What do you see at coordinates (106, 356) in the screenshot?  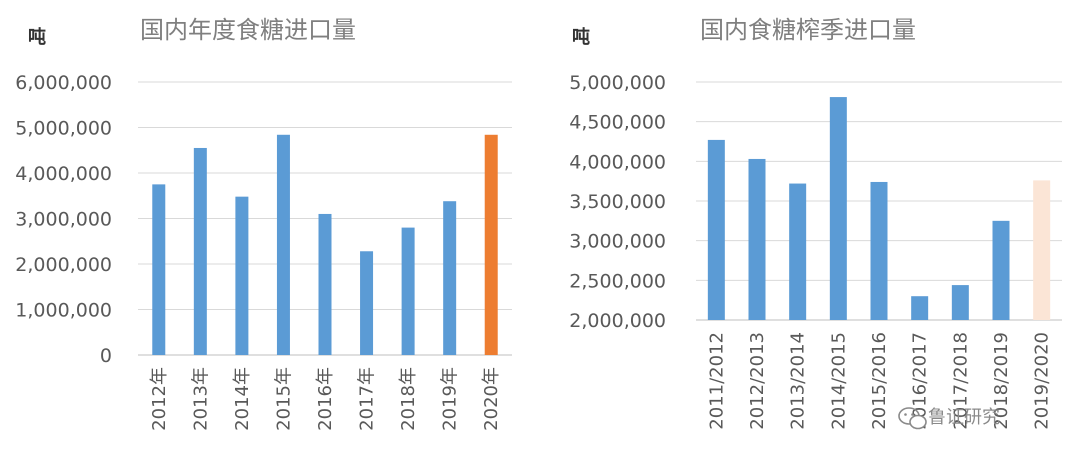 I see `y-tick-label: 0` at bounding box center [106, 356].